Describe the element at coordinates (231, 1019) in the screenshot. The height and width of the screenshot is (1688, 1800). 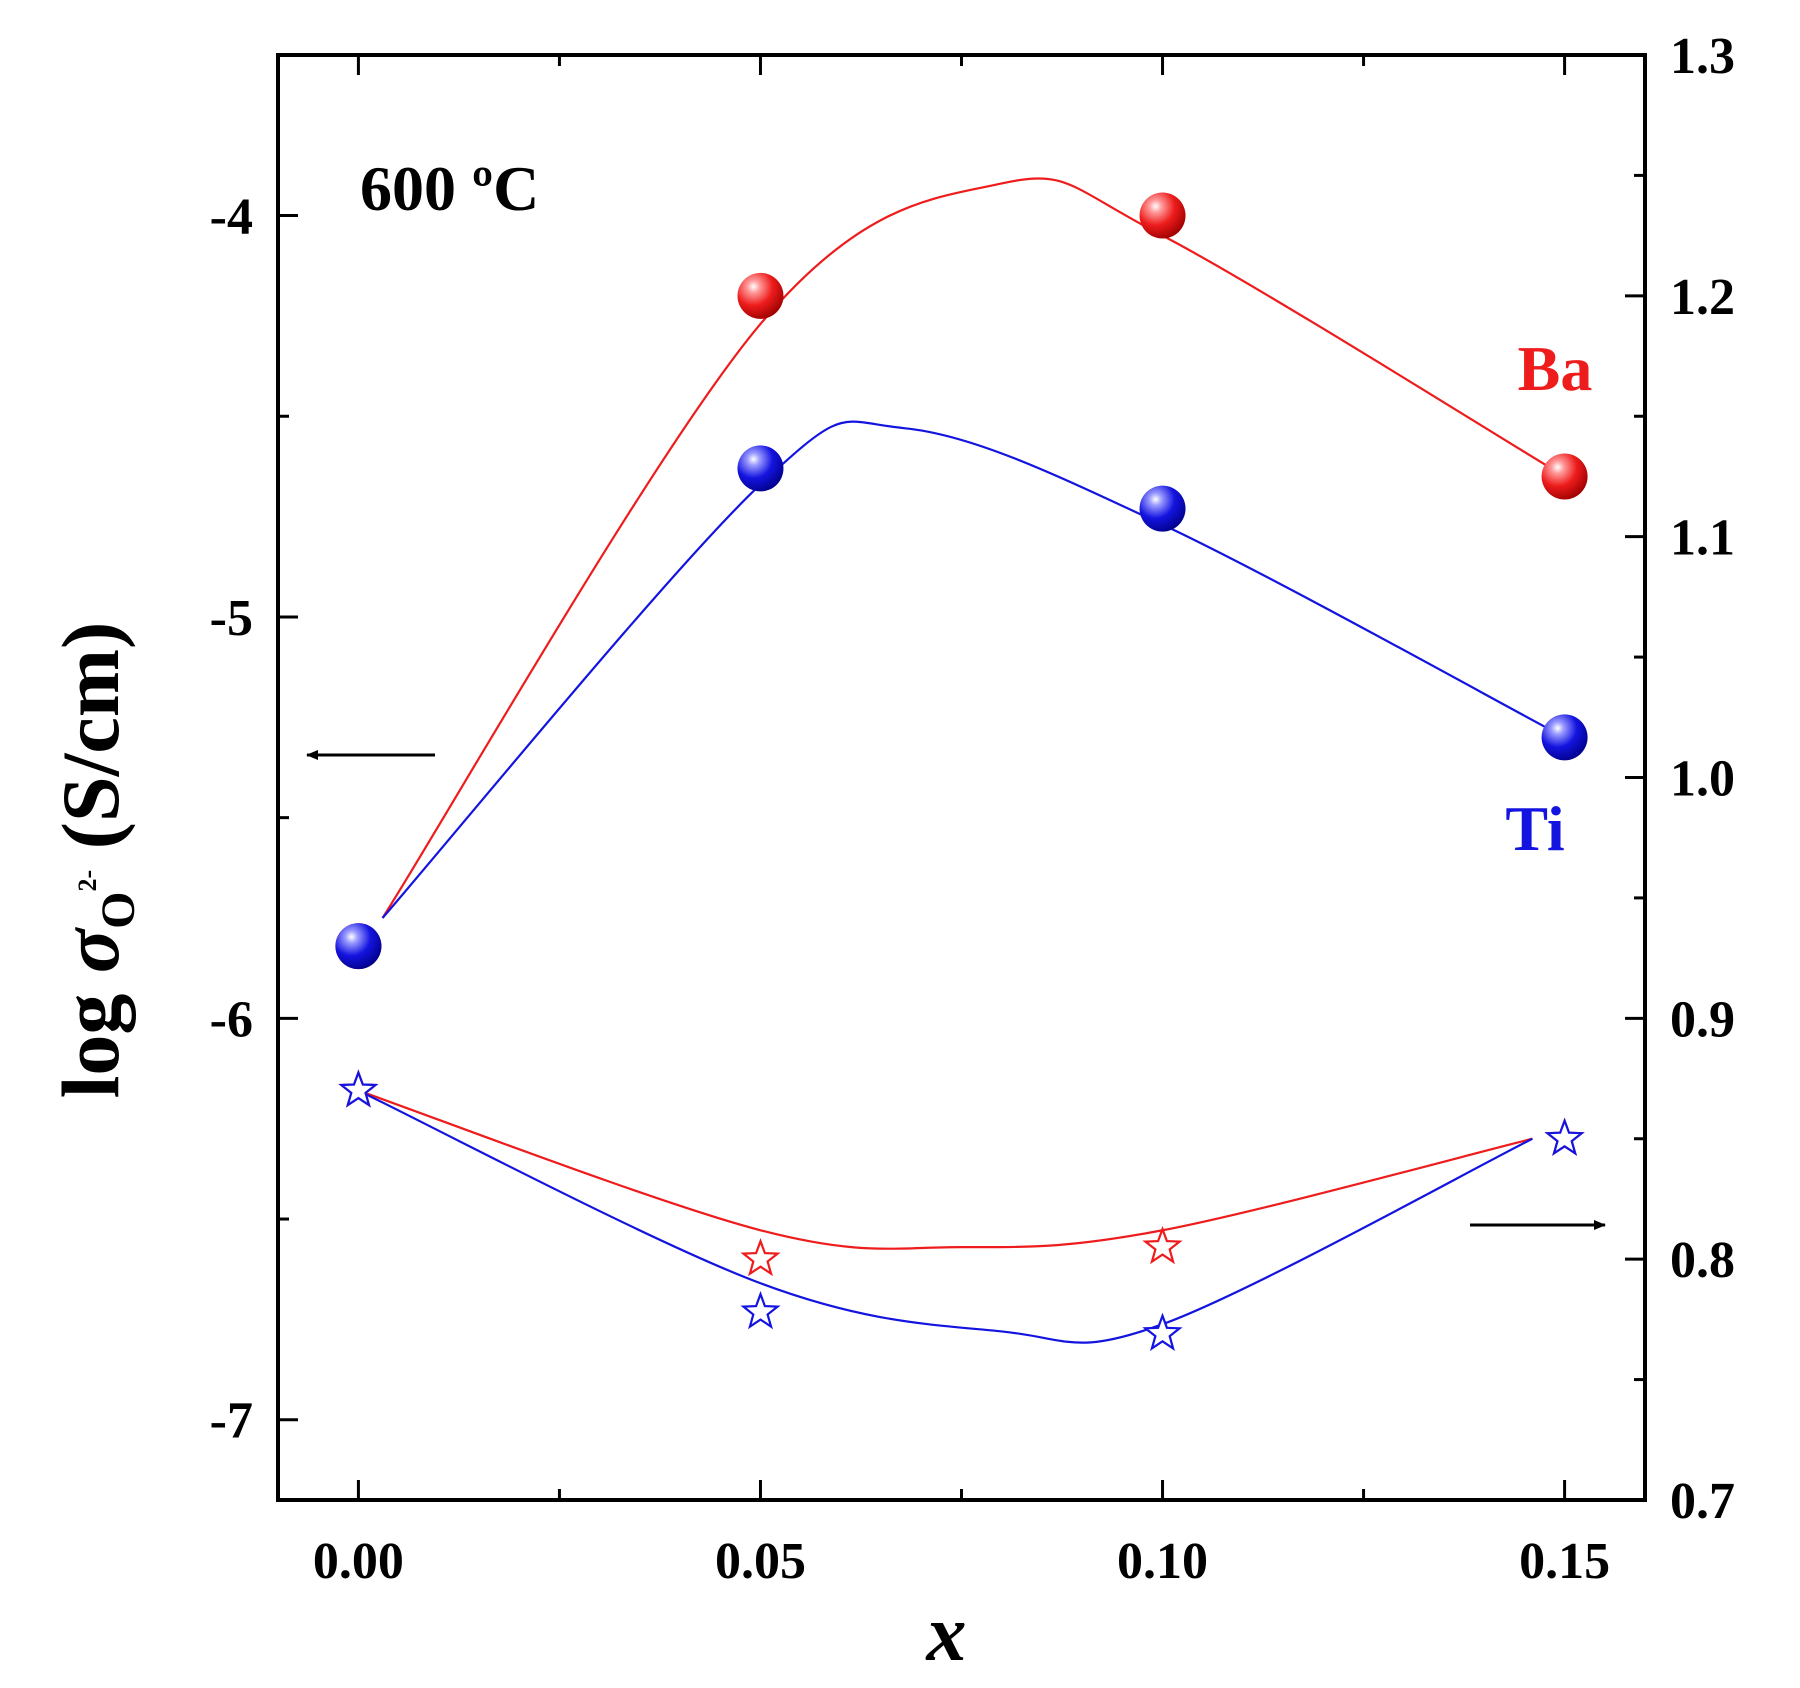
I see `y-left-tick-label: -6` at that location.